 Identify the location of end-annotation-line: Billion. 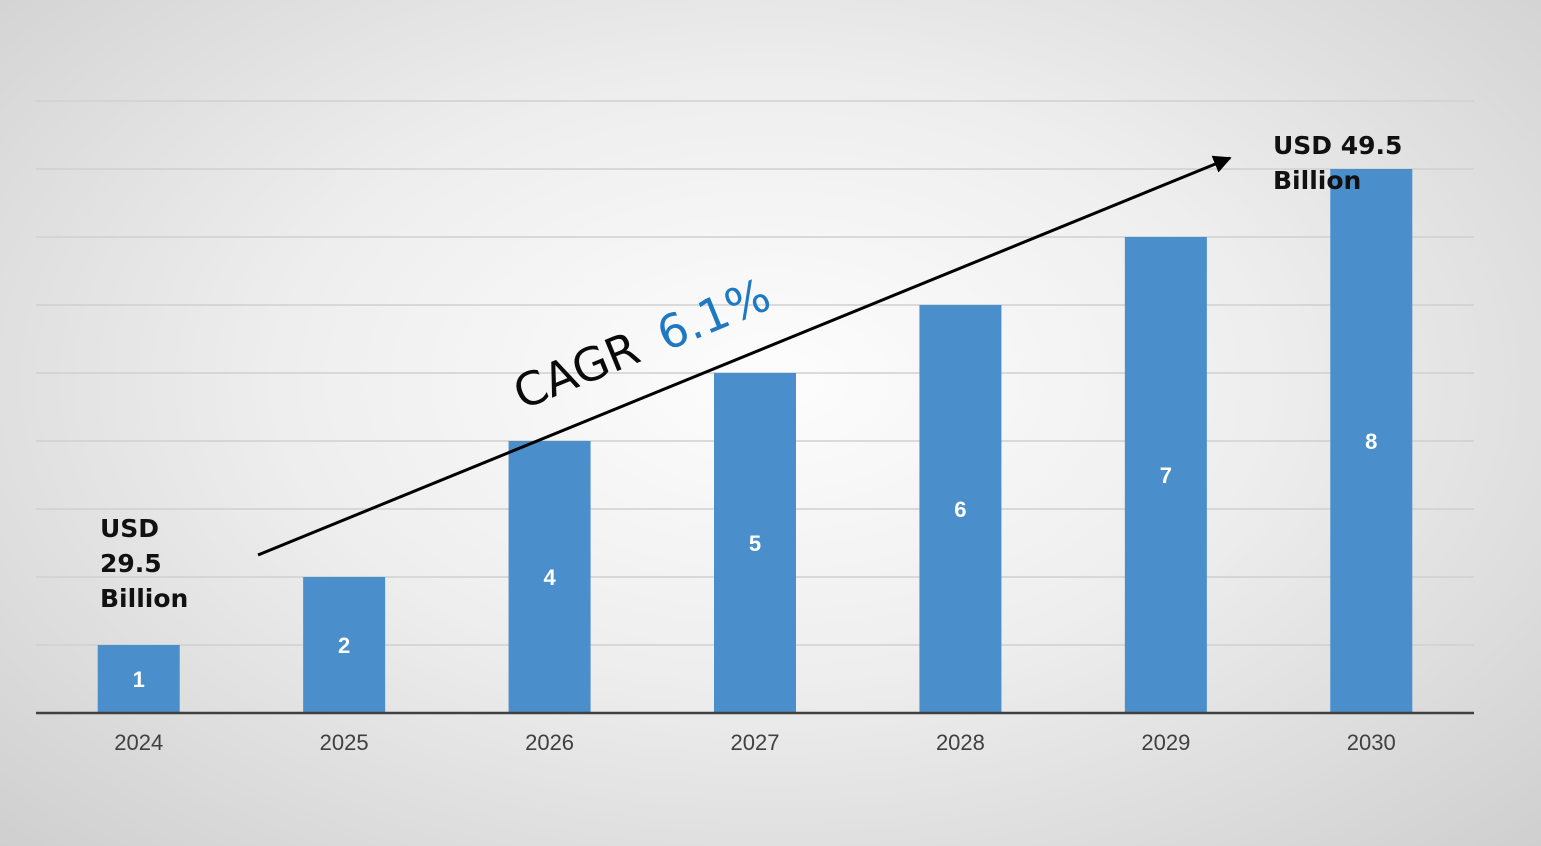
(1317, 180).